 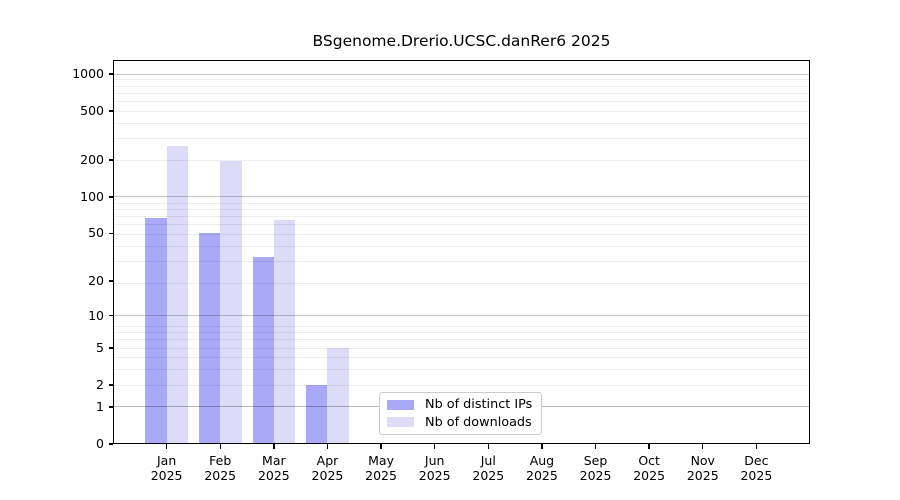 What do you see at coordinates (284, 331) in the screenshot?
I see `bar-downloads-mar` at bounding box center [284, 331].